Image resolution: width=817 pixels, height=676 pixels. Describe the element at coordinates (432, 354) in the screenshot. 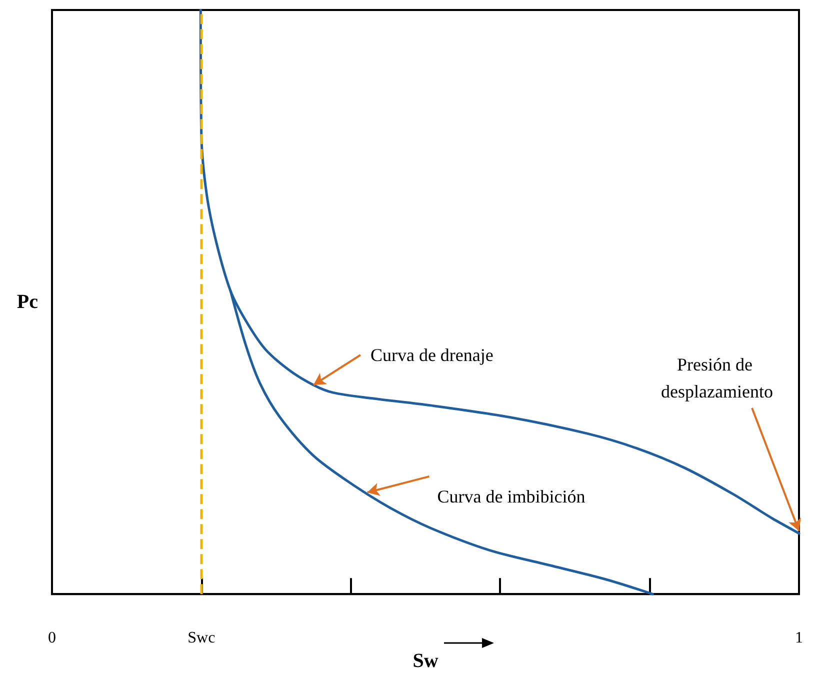

I see `annotation: Curva de drenaje` at that location.